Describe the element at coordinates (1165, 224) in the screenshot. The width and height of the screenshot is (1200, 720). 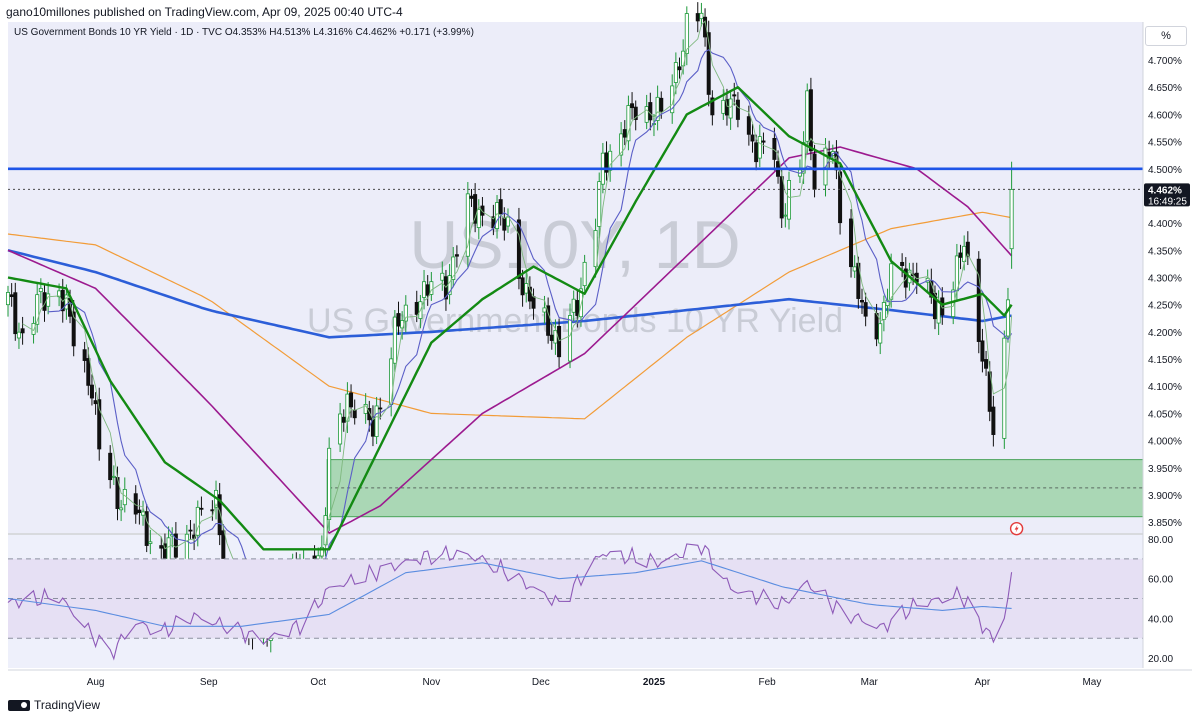
I see `y-tick-label: 4.400%` at that location.